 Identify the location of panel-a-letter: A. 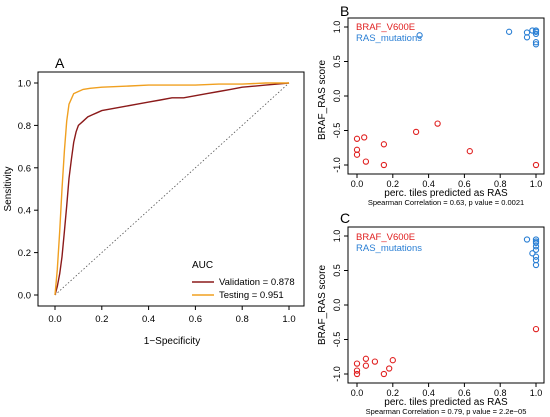
(60, 63).